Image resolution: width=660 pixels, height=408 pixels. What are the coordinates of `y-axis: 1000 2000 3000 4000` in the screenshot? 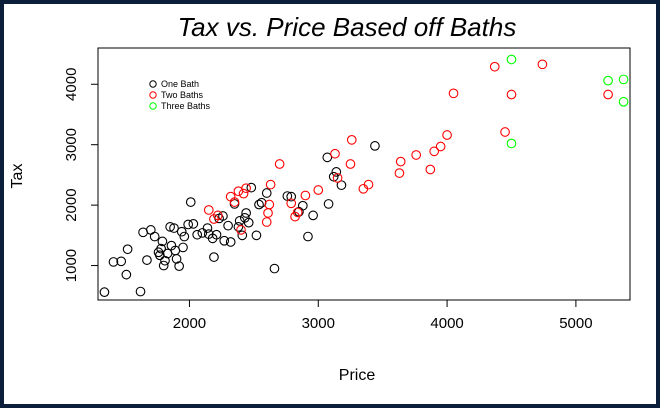 It's located at (80, 175).